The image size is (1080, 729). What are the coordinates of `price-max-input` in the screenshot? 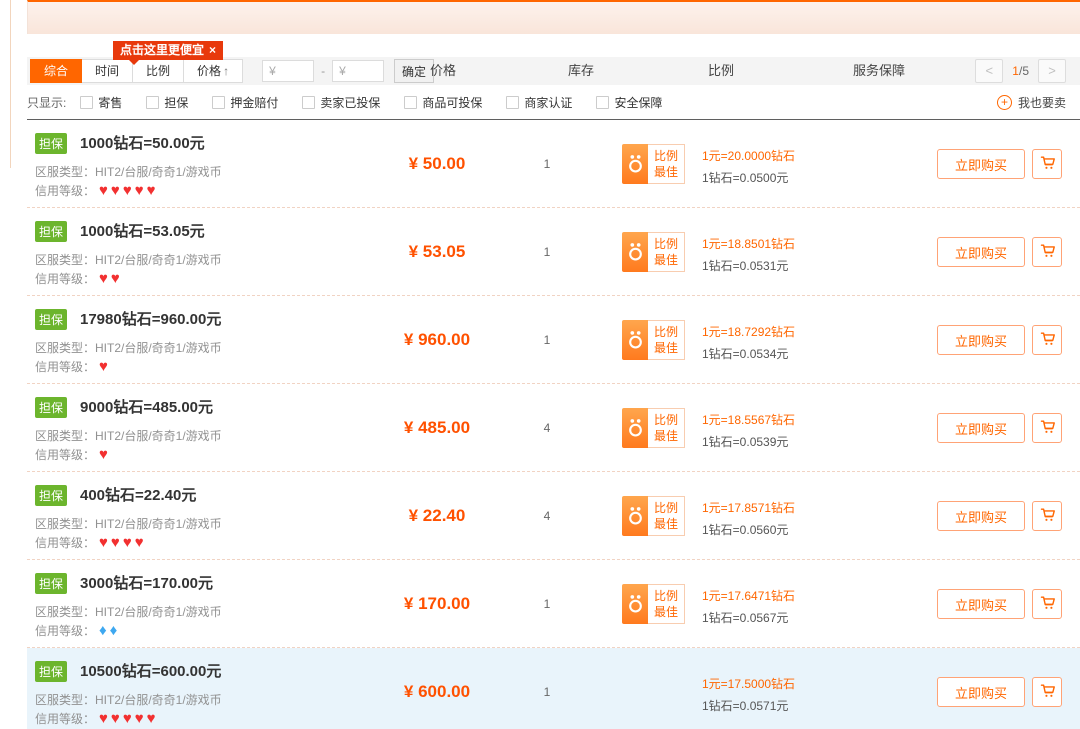 It's located at (358, 71).